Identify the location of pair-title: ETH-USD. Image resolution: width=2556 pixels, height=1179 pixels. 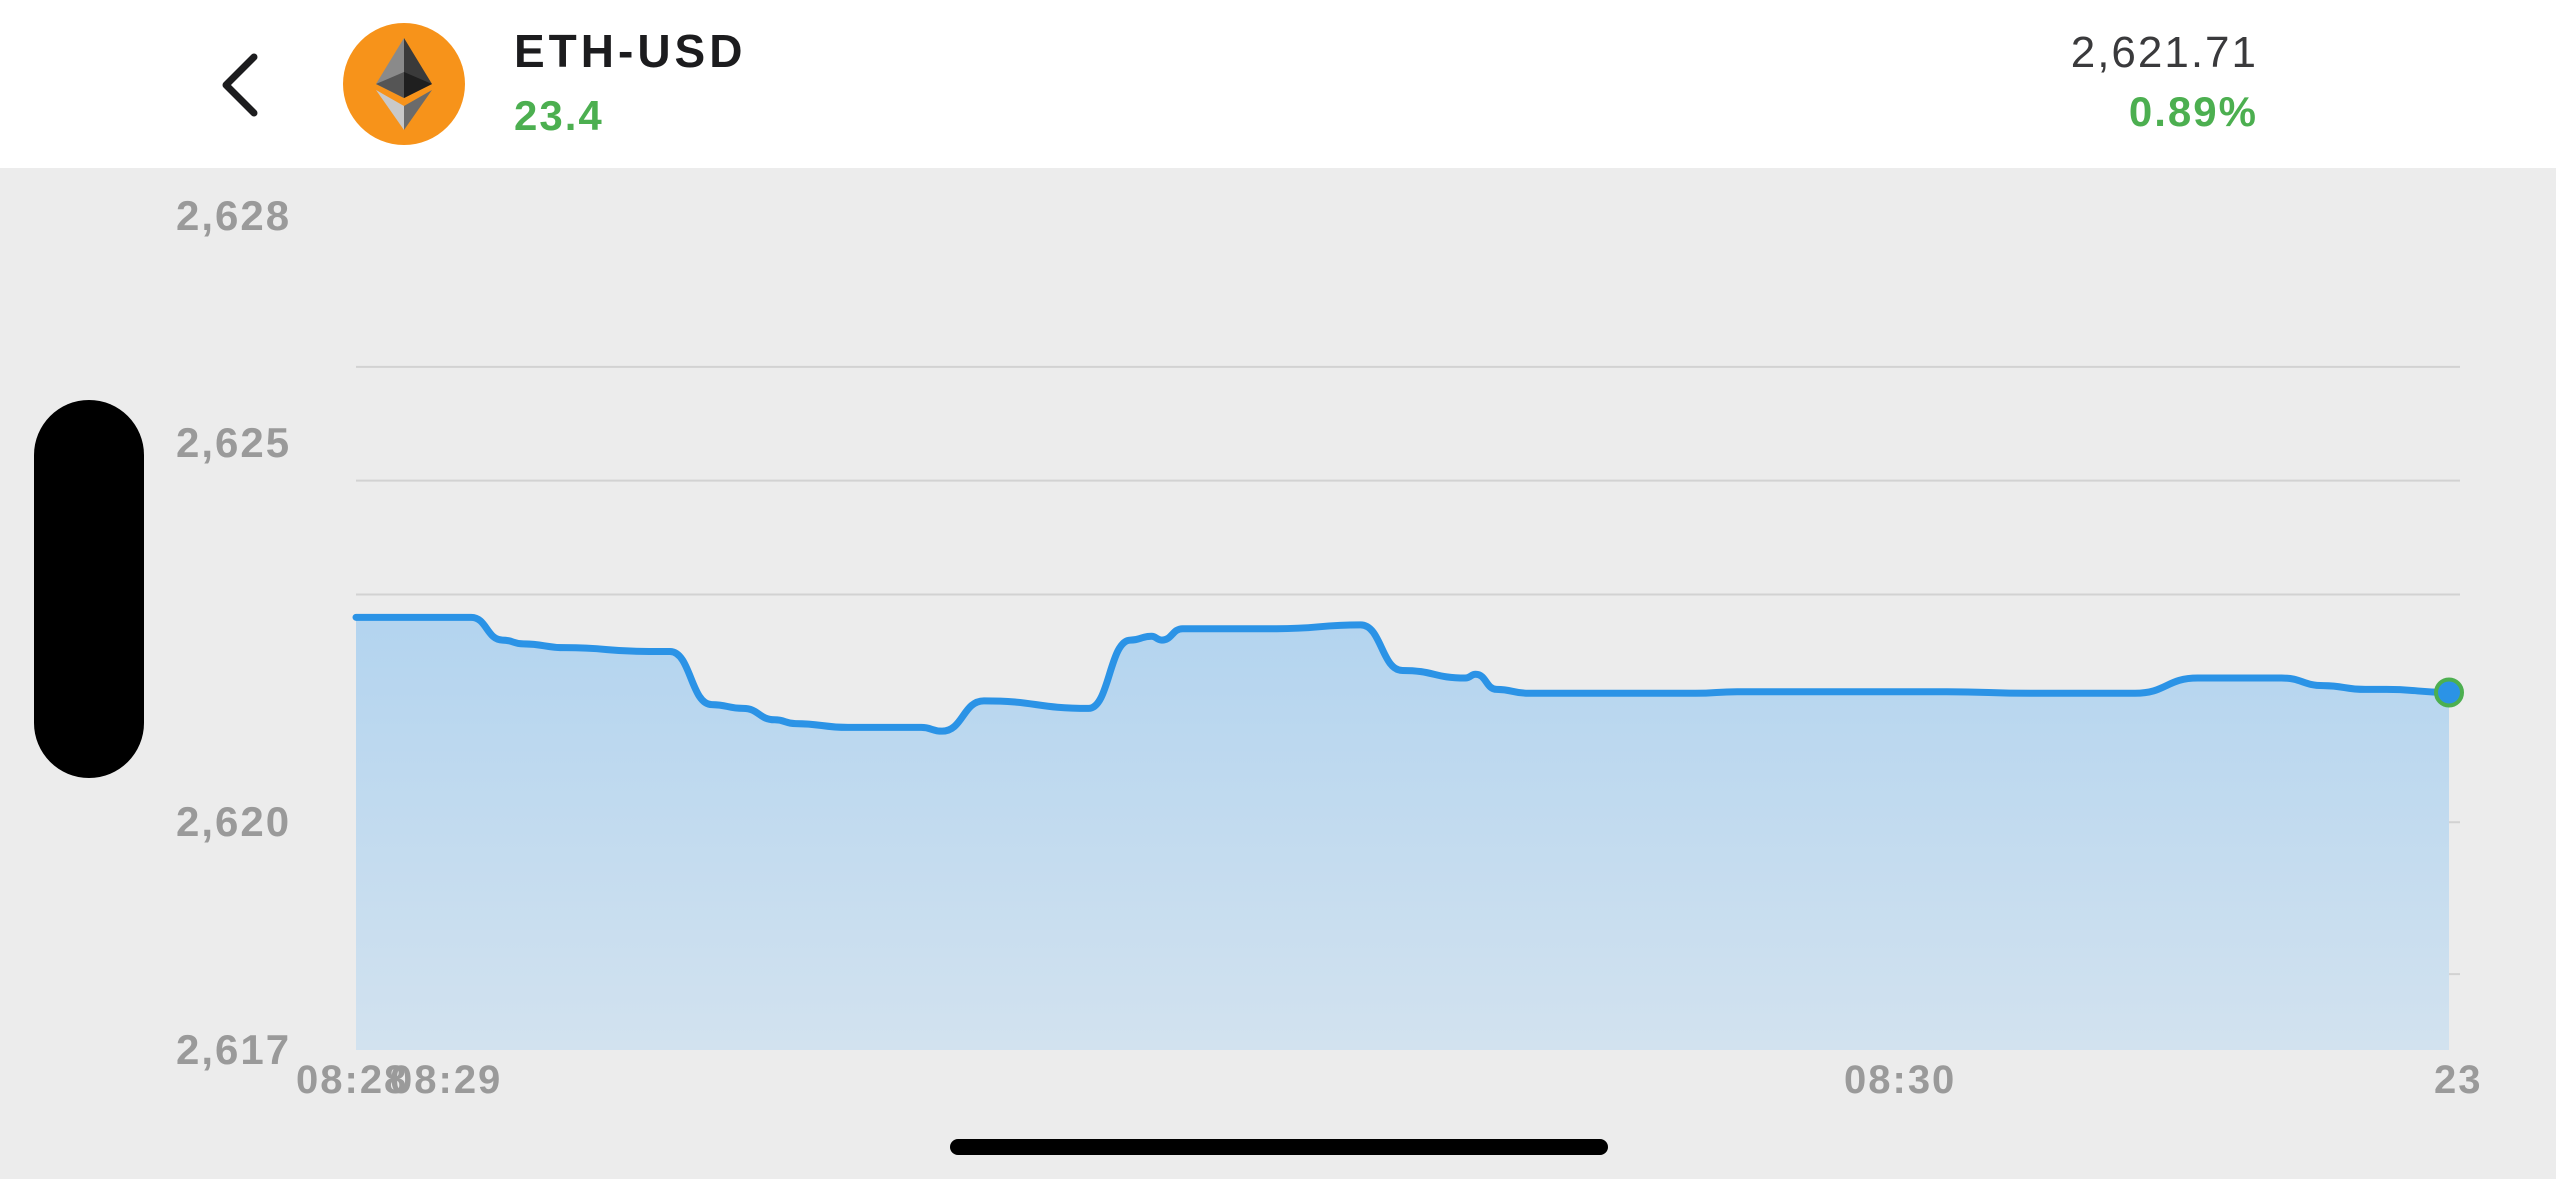
(630, 51).